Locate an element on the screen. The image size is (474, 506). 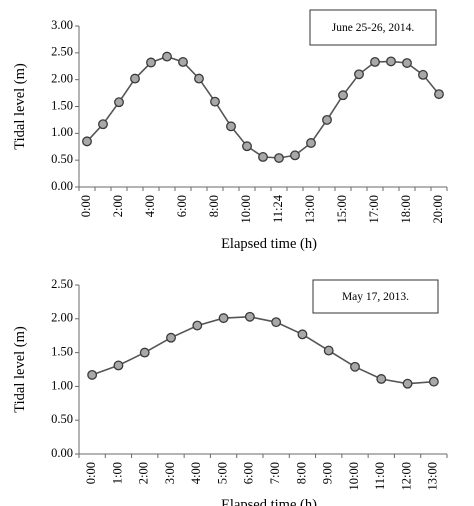
x-tick-label: 11:24 is located at coordinates (278, 208).